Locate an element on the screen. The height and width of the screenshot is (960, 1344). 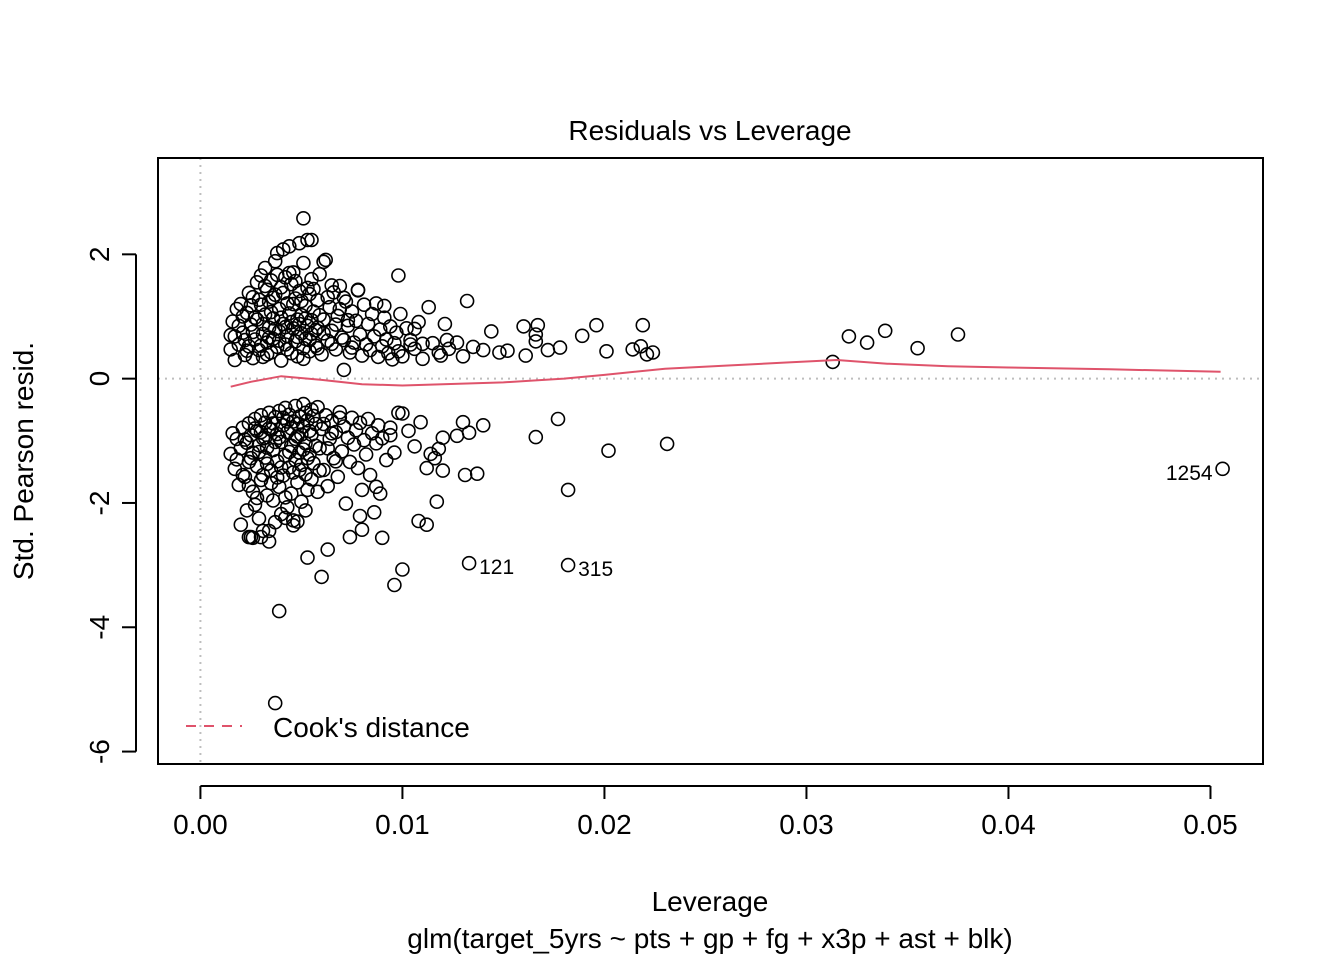
chart-title: Residuals vs Leverage is located at coordinates (709, 130).